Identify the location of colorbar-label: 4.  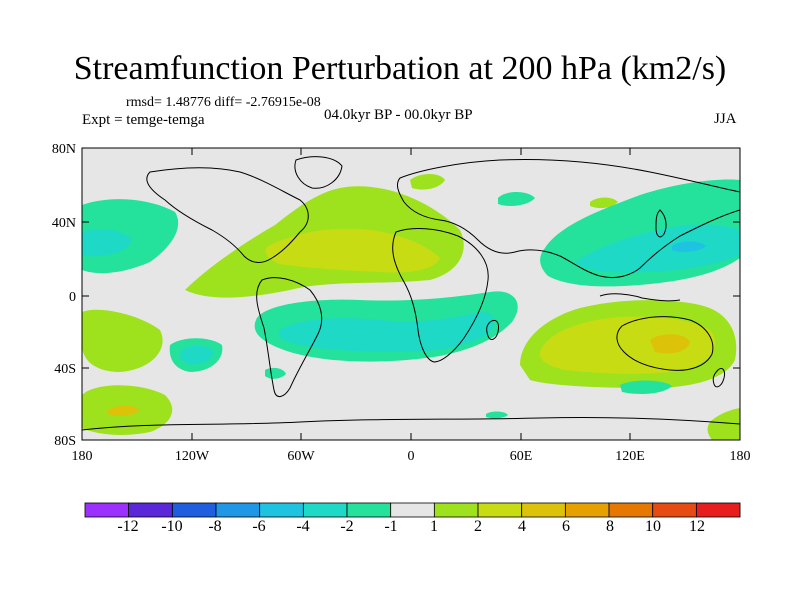
(522, 526).